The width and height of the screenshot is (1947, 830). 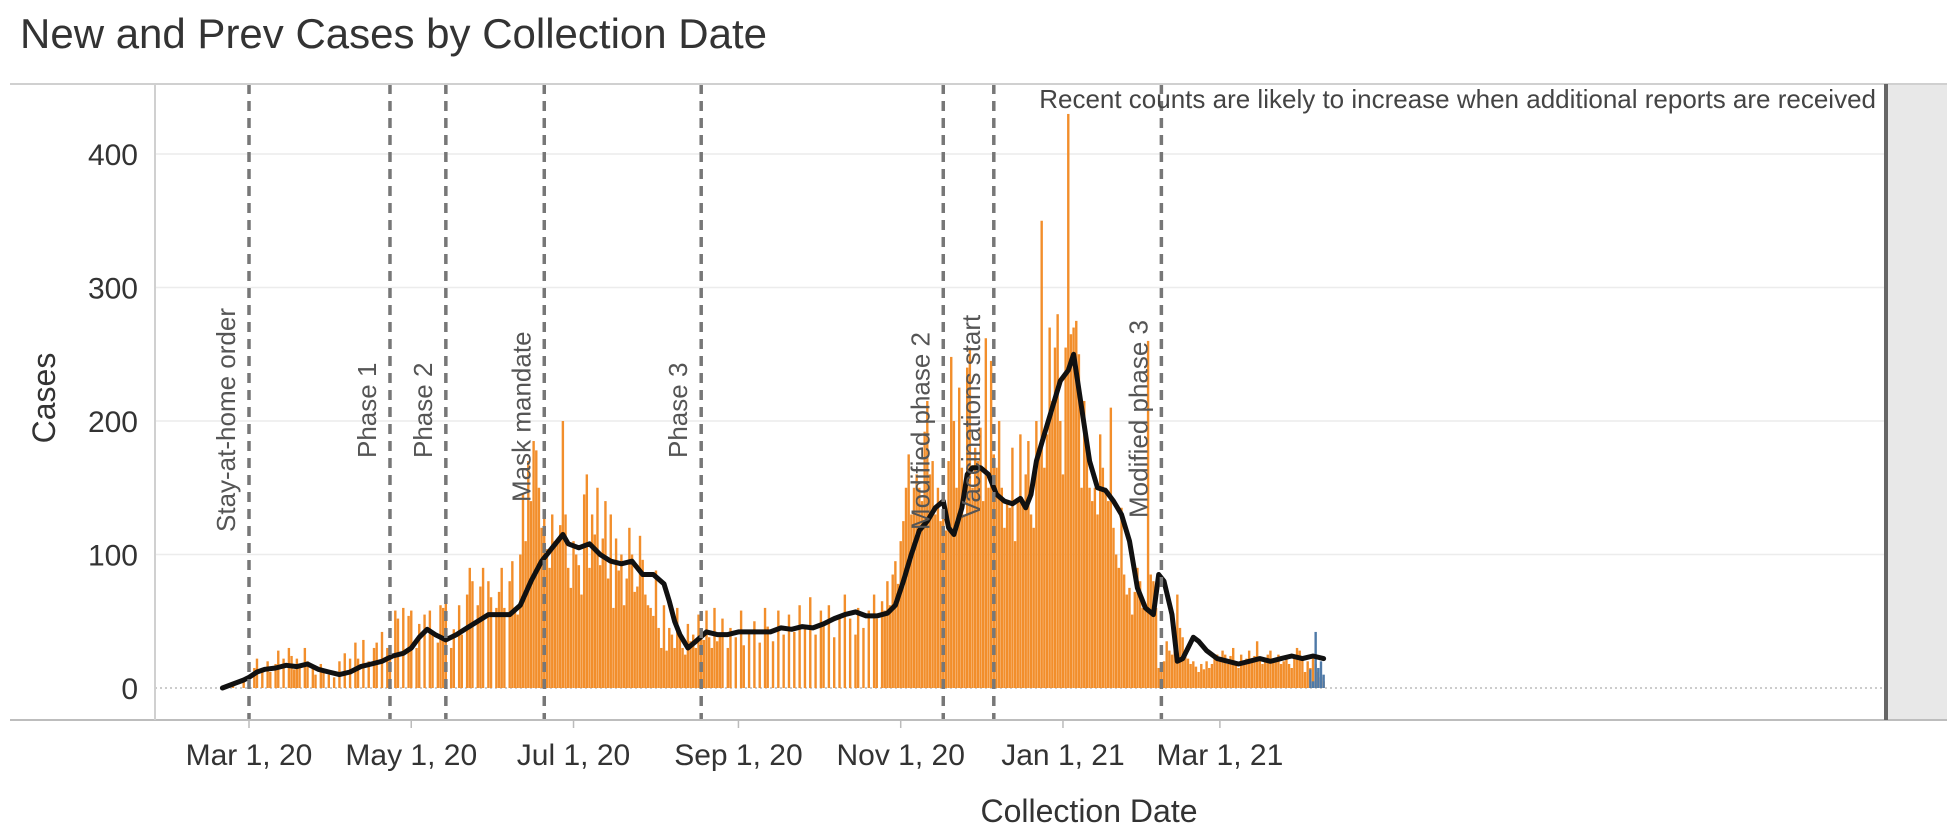 I want to click on x-tick-label: Sep 1, 20, so click(x=738, y=755).